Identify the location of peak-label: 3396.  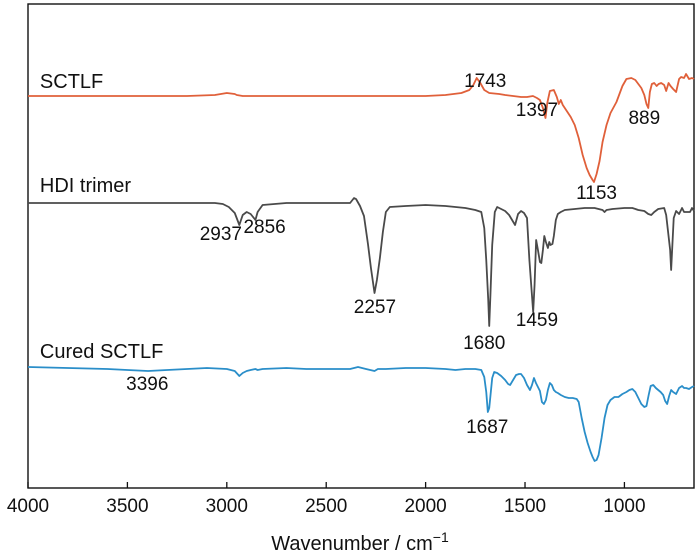
(147, 384).